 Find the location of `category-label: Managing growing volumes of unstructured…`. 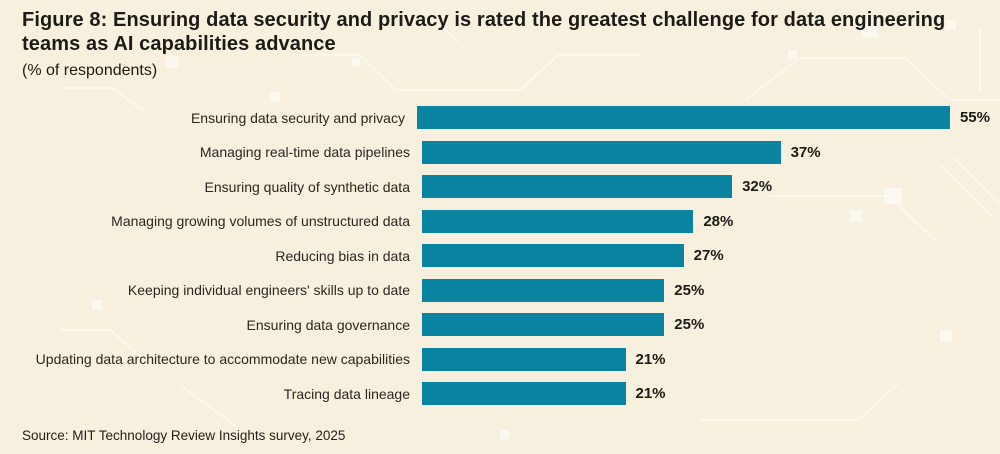

category-label: Managing growing volumes of unstructured… is located at coordinates (260, 221).